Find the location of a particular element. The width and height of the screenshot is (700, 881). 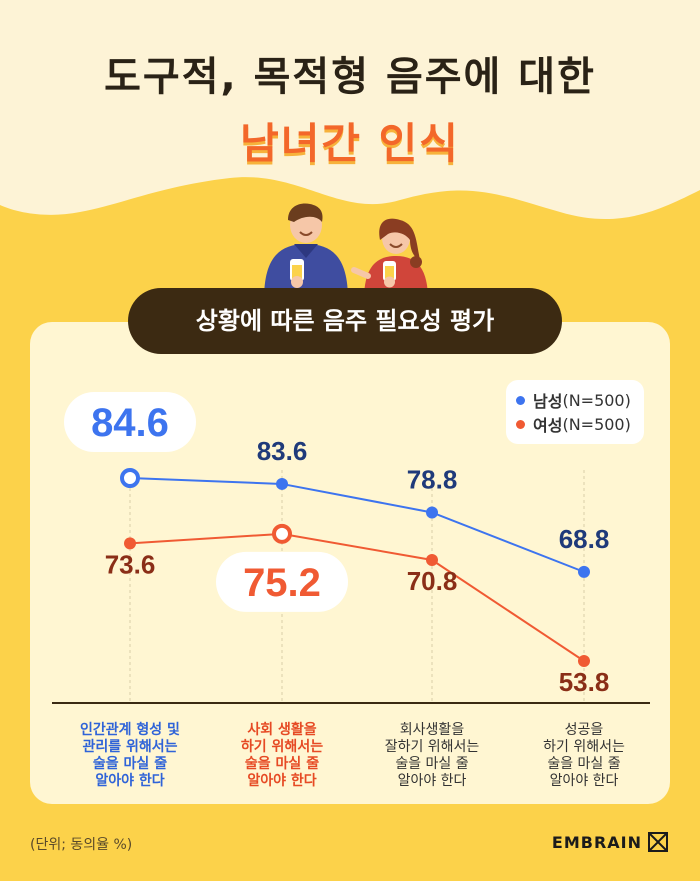

unit-footnote: (단위; 동의율 %) is located at coordinates (81, 845).